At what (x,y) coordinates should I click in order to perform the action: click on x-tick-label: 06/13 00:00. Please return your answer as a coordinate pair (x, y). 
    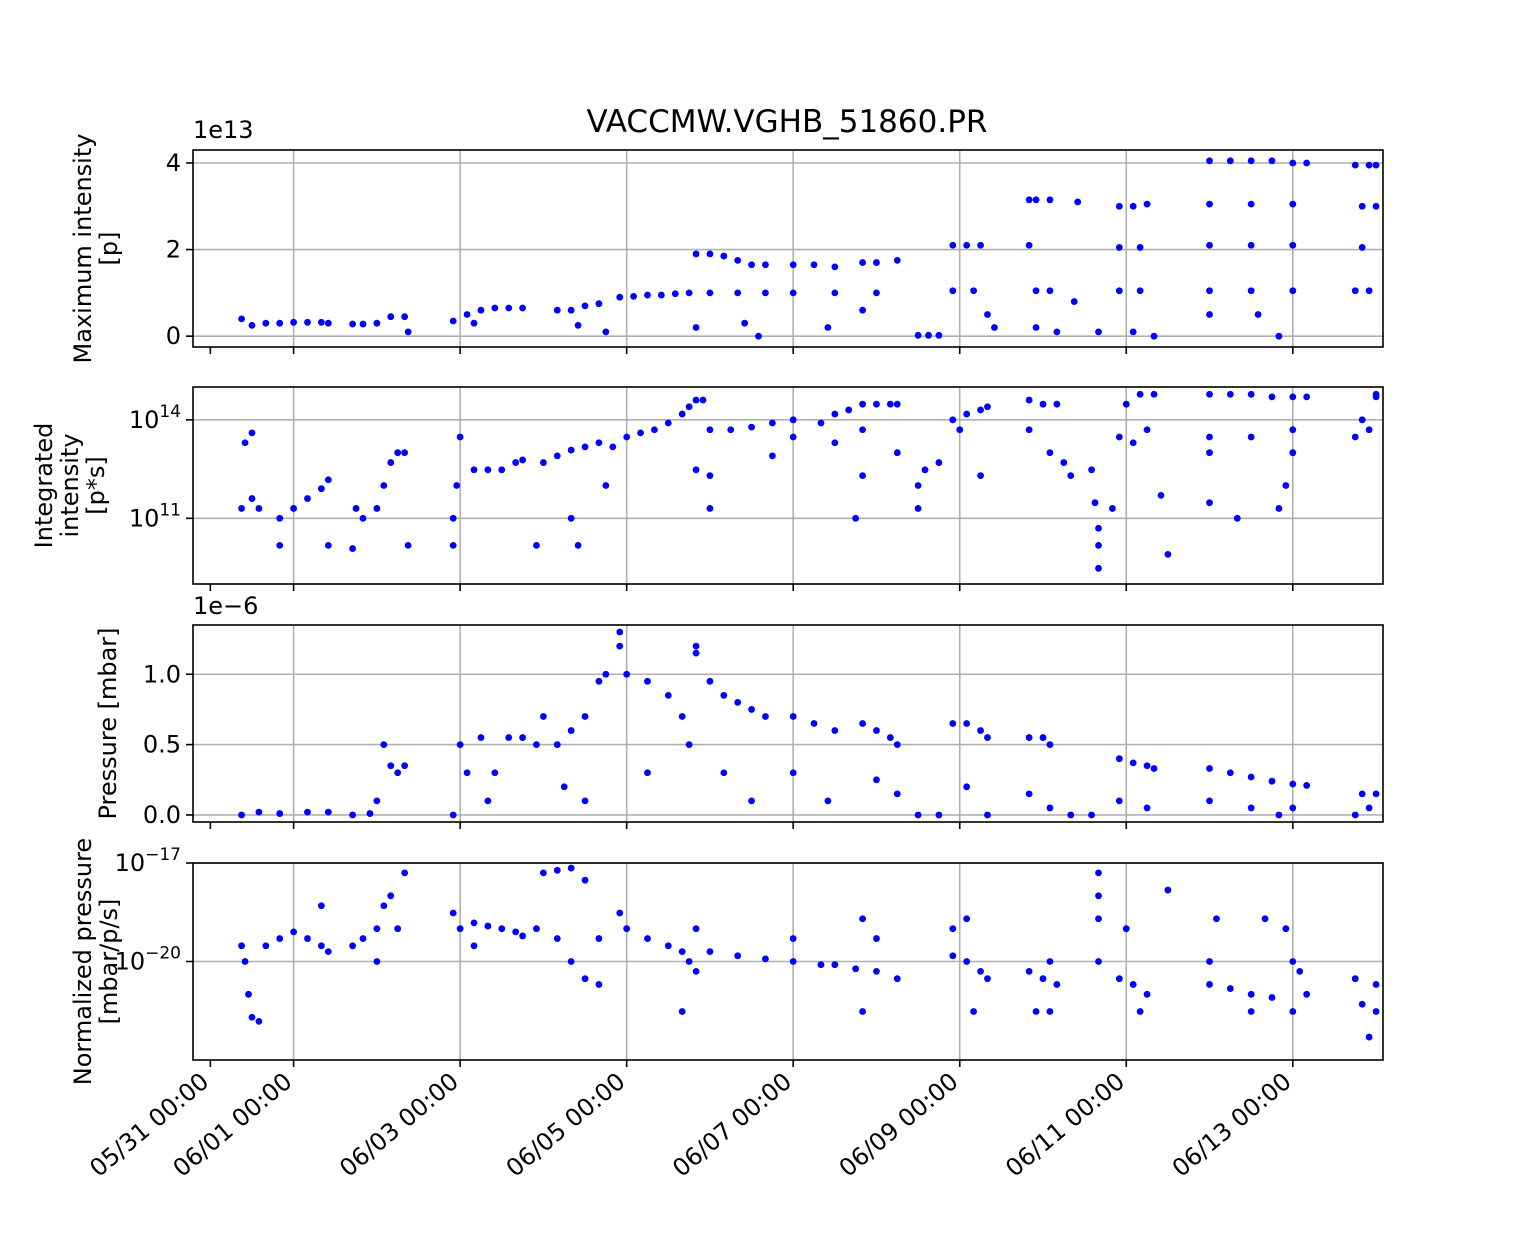
    Looking at the image, I should click on (1232, 1124).